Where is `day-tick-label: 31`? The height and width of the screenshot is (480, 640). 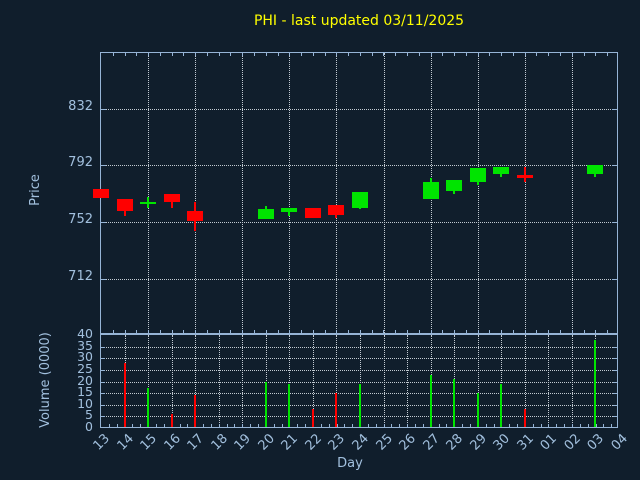 day-tick-label: 31 is located at coordinates (525, 442).